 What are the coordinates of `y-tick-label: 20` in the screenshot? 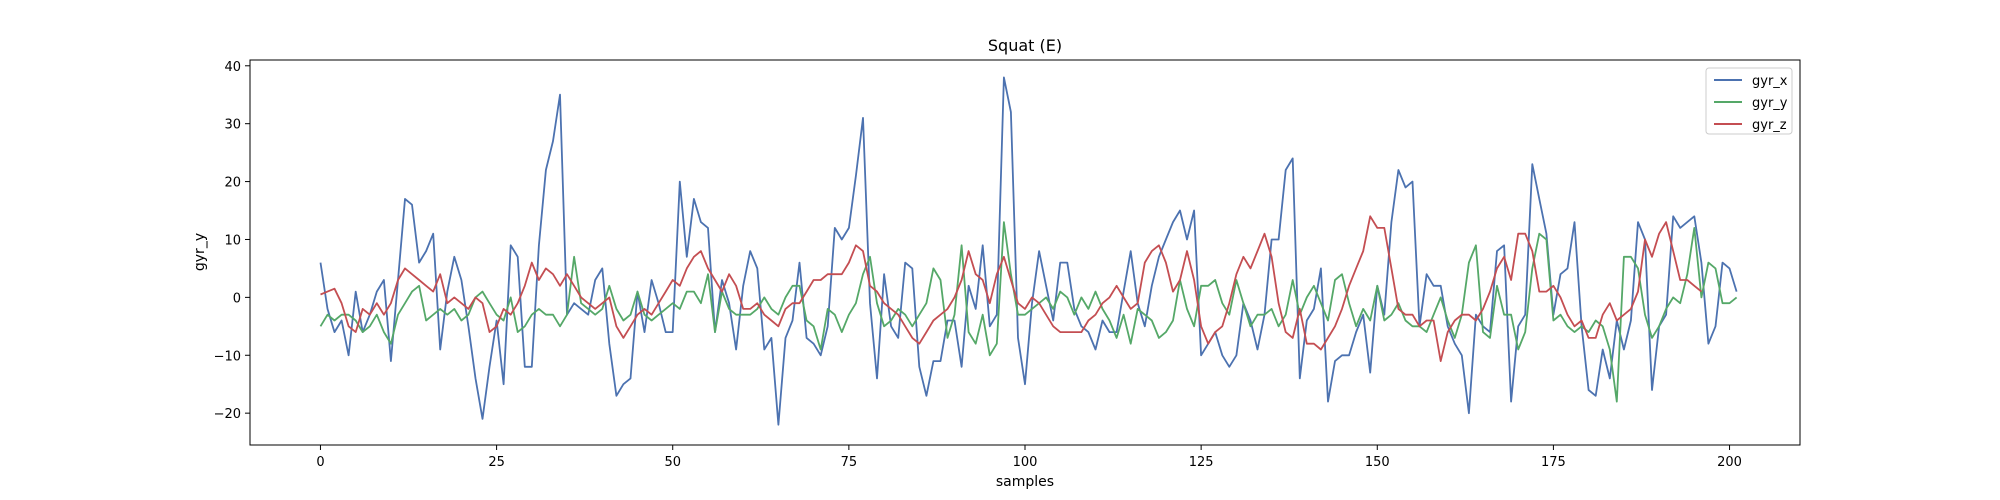 It's located at (232, 183).